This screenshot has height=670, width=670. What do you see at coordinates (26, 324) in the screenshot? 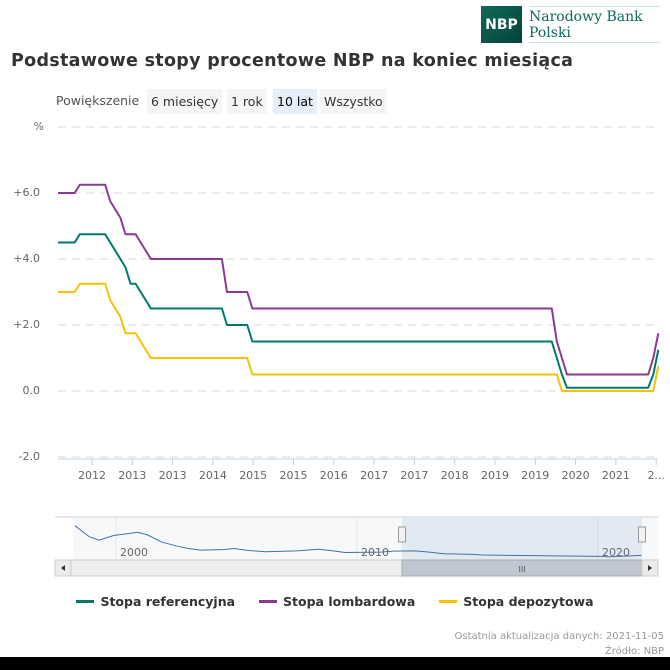
I see `y-tick-label: +2.0` at bounding box center [26, 324].